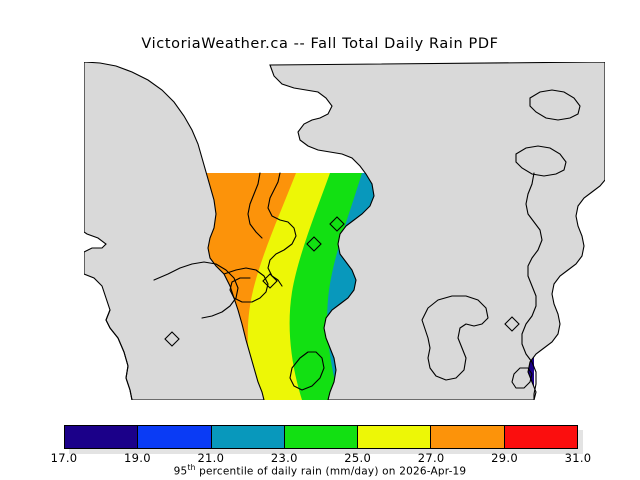 Image resolution: width=640 pixels, height=480 pixels. What do you see at coordinates (541, 161) in the screenshot?
I see `land-east-patch-b` at bounding box center [541, 161].